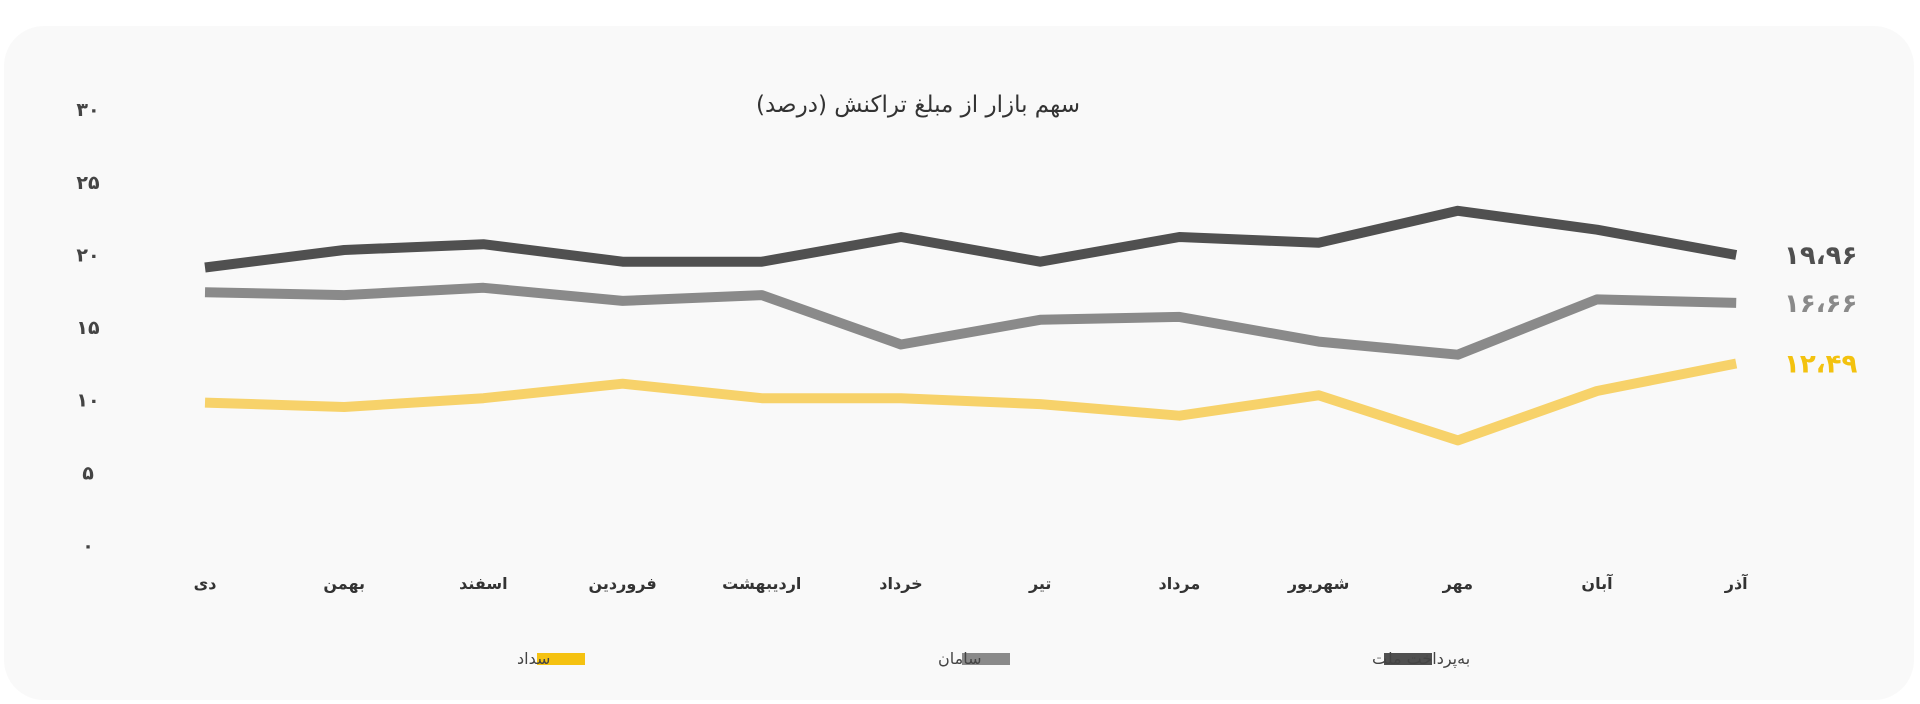 The image size is (1920, 704). I want to click on x-tick-label: بهمن, so click(344, 583).